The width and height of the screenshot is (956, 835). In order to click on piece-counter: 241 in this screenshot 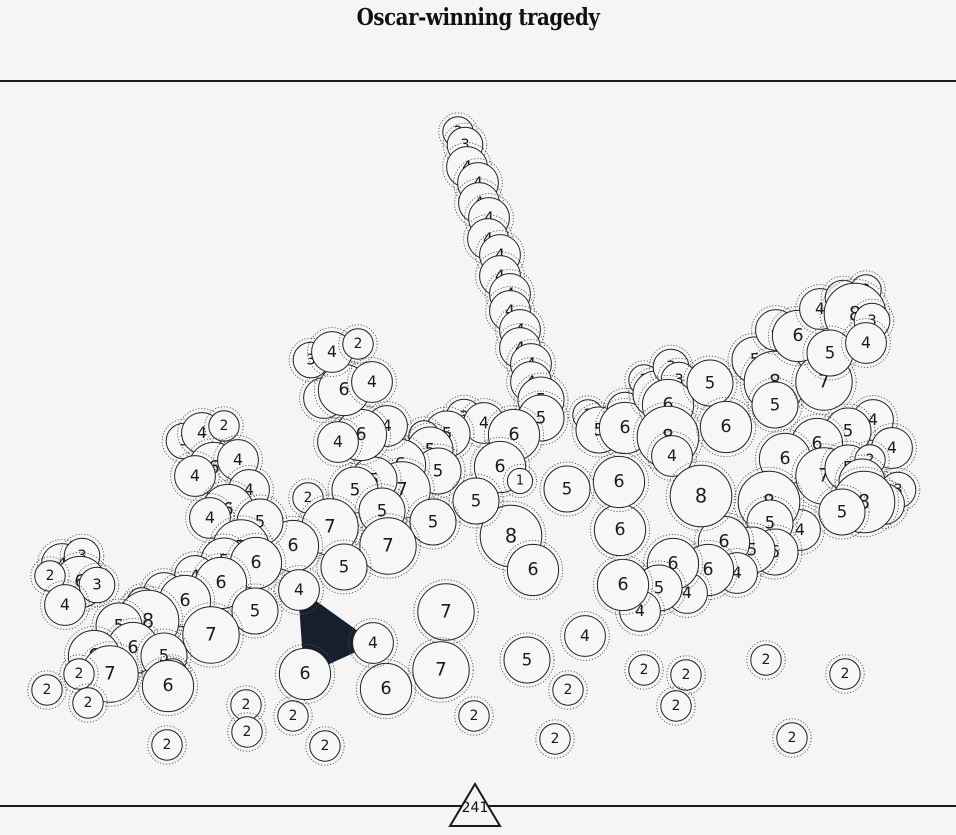, I will do `click(475, 804)`.